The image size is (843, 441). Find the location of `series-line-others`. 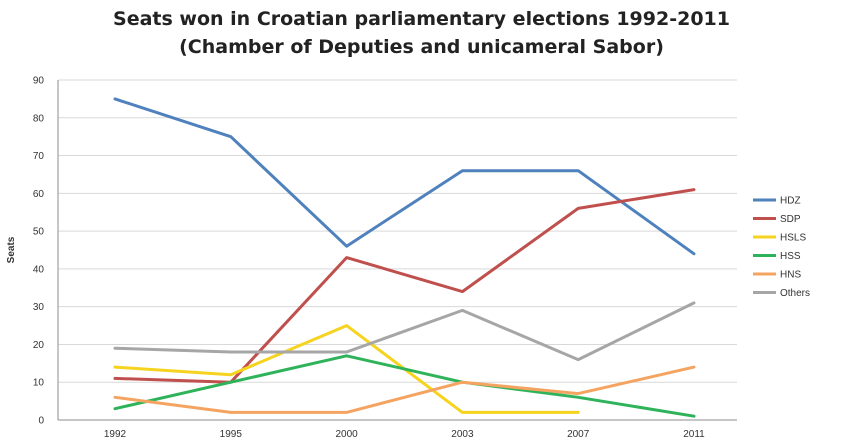

series-line-others is located at coordinates (404, 331).